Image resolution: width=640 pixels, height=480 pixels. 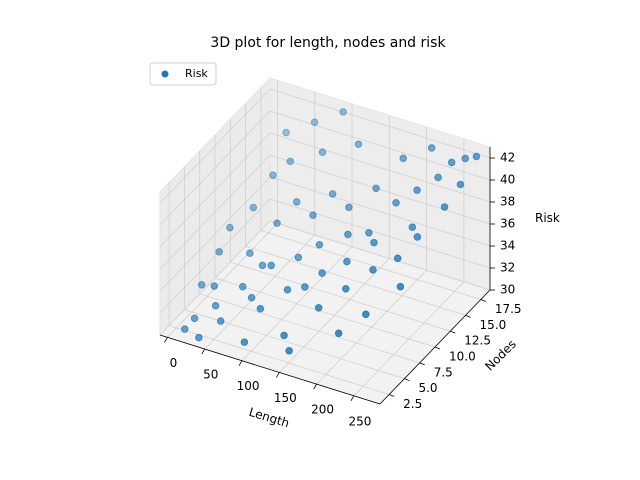 I want to click on chart-title: 3D plot for length, nodes and risk, so click(x=328, y=43).